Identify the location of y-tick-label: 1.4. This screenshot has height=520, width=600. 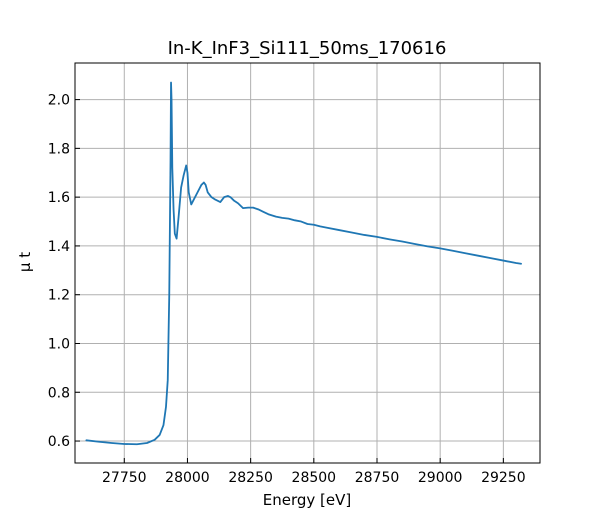
(59, 247).